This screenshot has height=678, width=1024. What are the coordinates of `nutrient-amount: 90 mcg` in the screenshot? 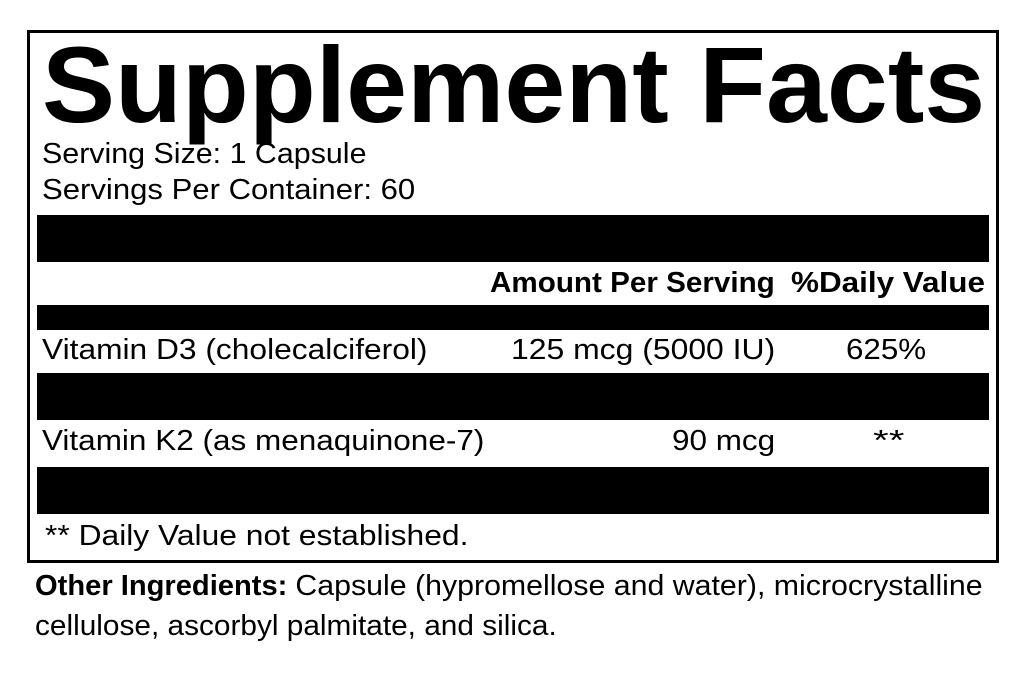 It's located at (724, 441).